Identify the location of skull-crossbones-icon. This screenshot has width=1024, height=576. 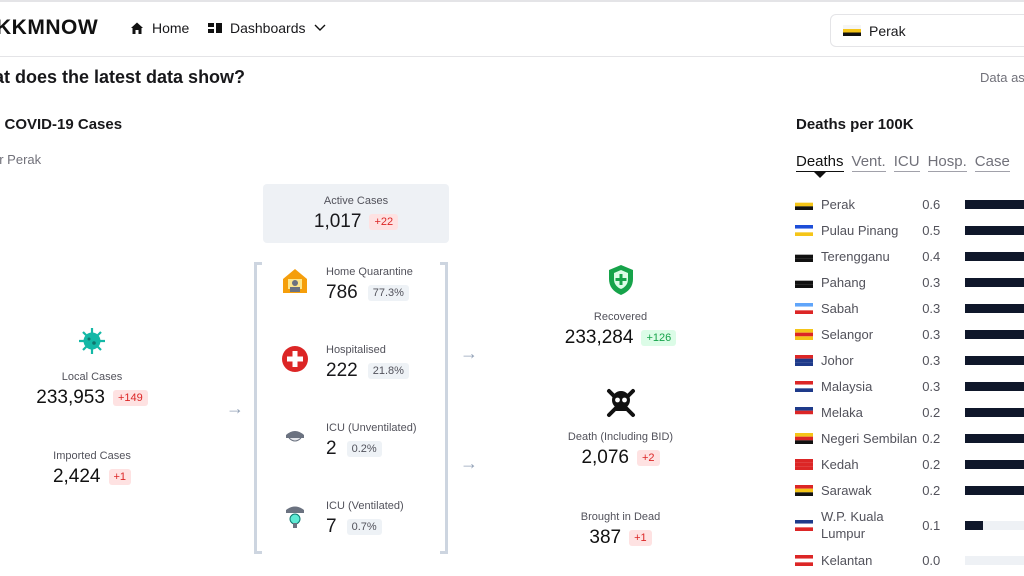
(620, 403).